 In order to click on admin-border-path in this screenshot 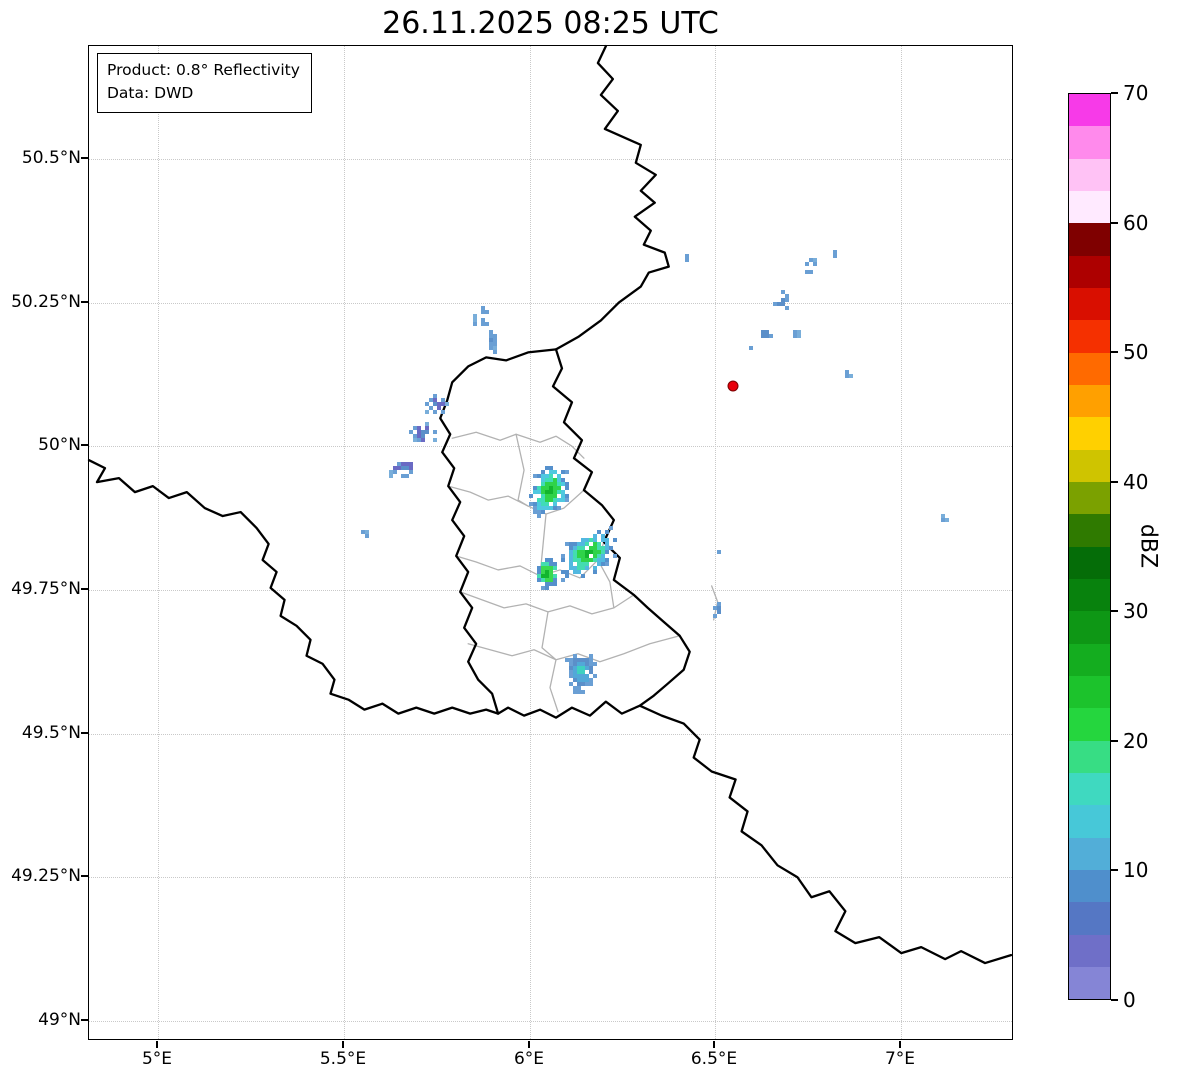, I will do `click(574, 649)`.